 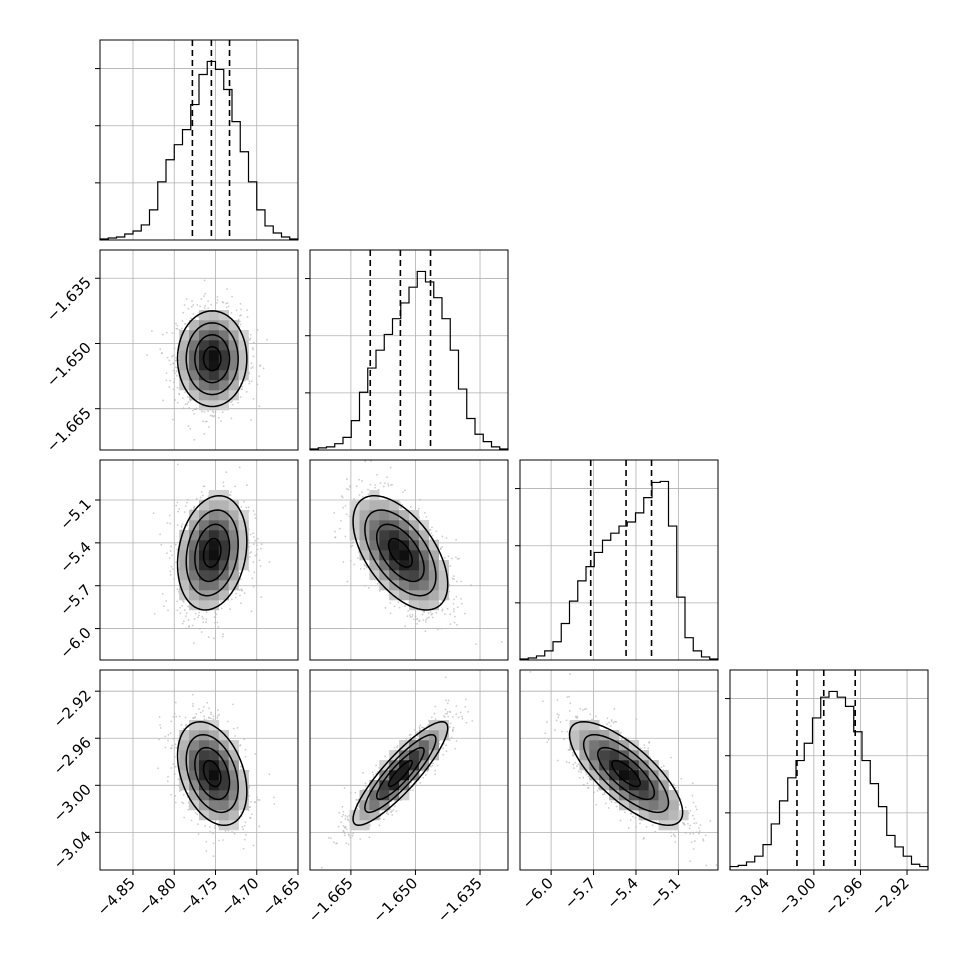 I want to click on pair-panel, so click(x=199, y=770).